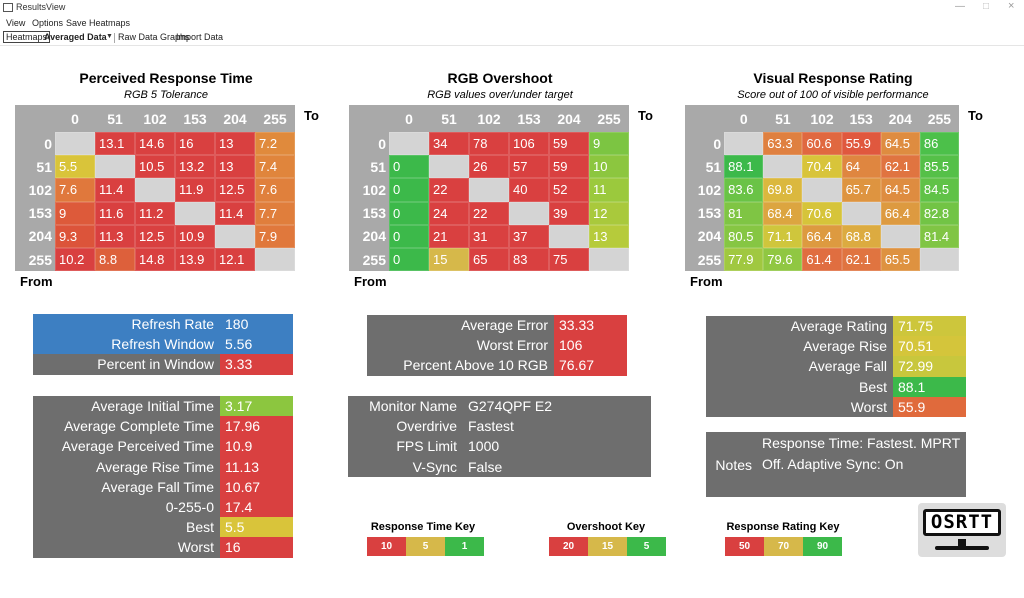 Image resolution: width=1024 pixels, height=598 pixels. I want to click on heatmap-title: RGB Overshoot, so click(500, 78).